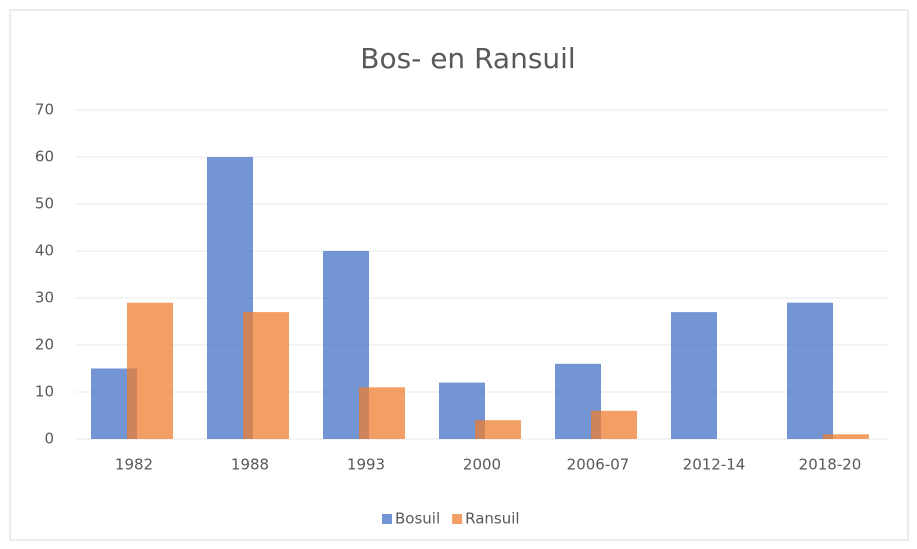 This screenshot has width=917, height=549. I want to click on y-tick-label: 20, so click(44, 345).